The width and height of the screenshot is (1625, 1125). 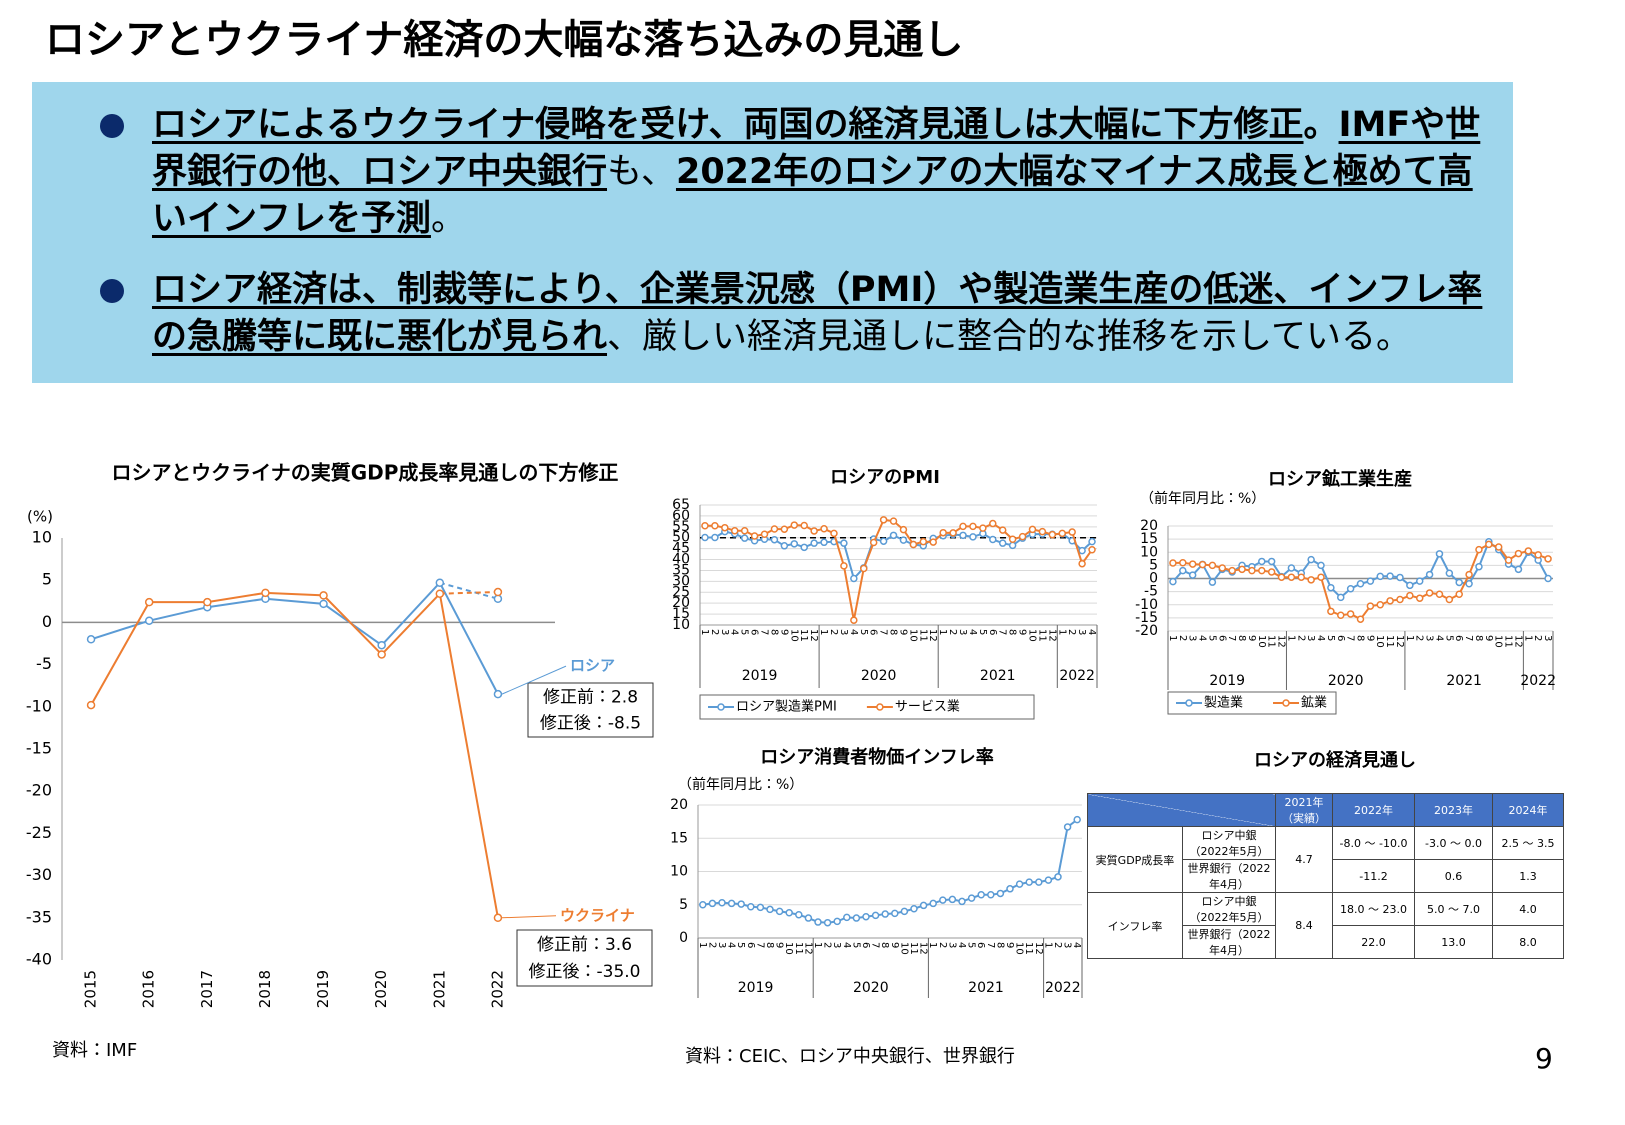 I want to click on y-tick-label: -35, so click(x=39, y=916).